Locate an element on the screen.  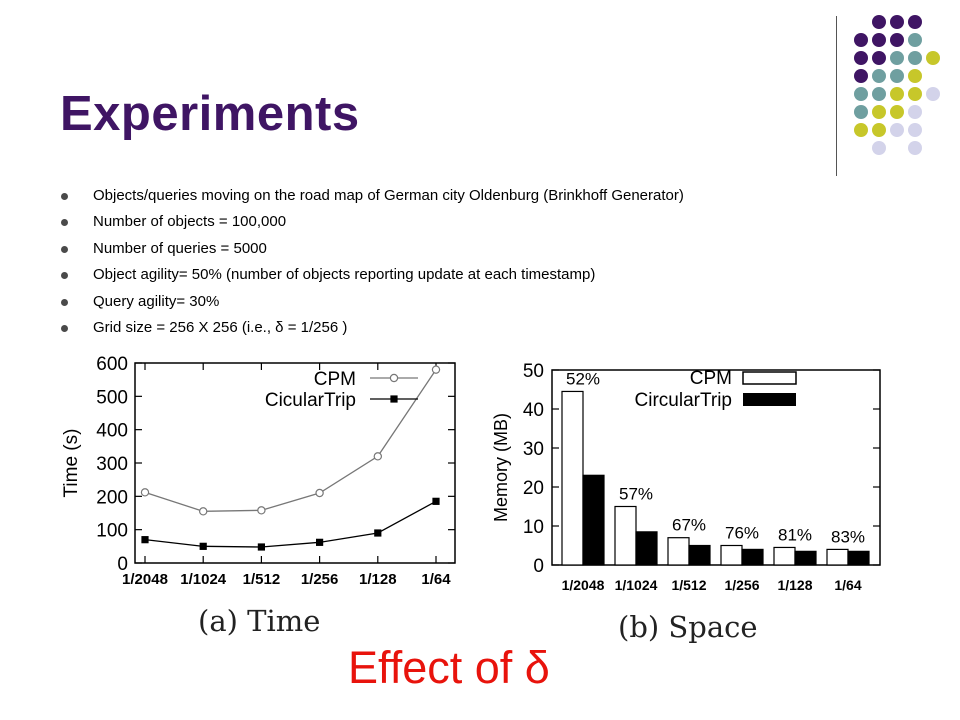
effect-heading: Effect of δ is located at coordinates (449, 667).